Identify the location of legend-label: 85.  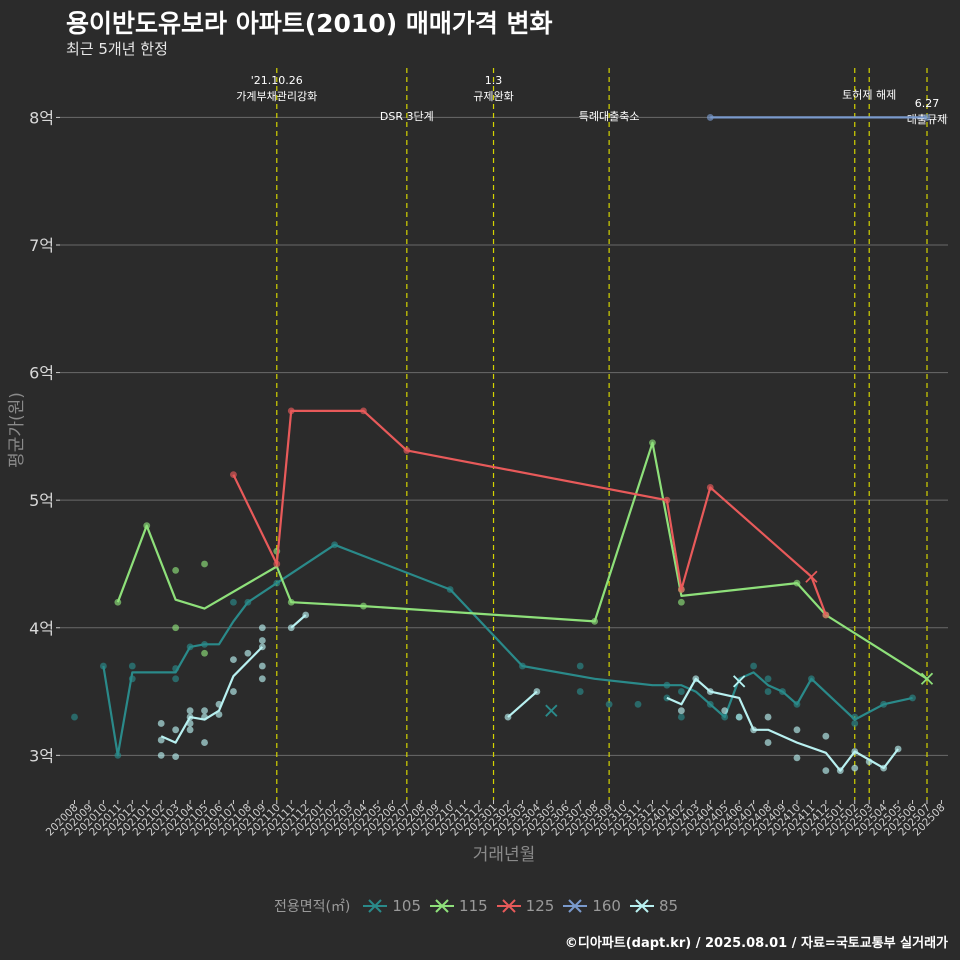
(668, 906).